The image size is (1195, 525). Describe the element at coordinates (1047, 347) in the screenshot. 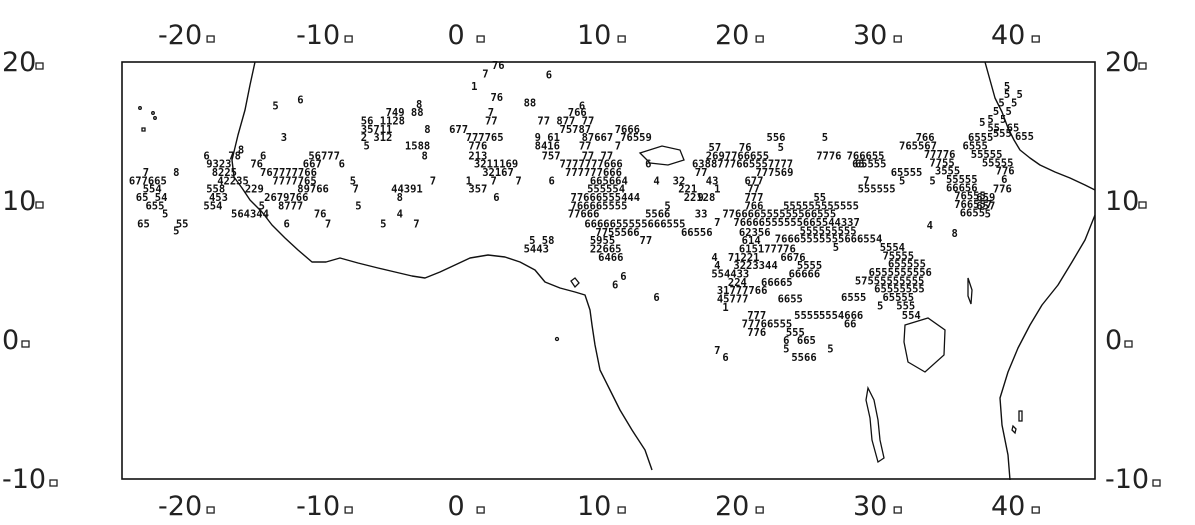

I see `horn-coastline` at that location.